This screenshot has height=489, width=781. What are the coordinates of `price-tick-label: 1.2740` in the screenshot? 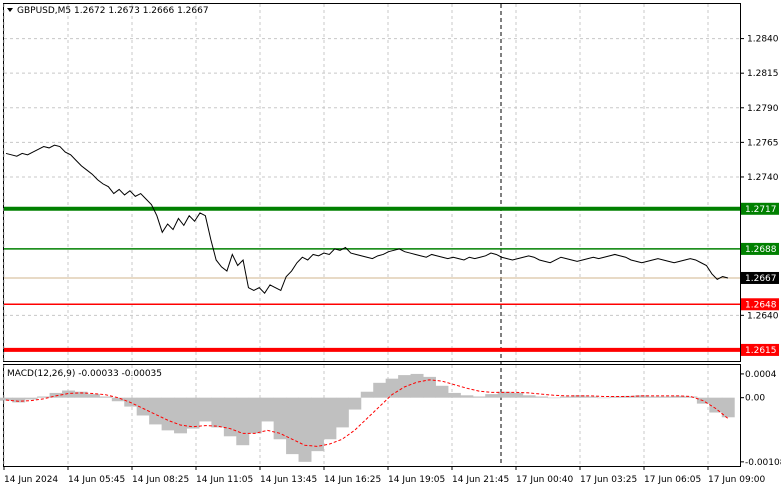 It's located at (763, 178).